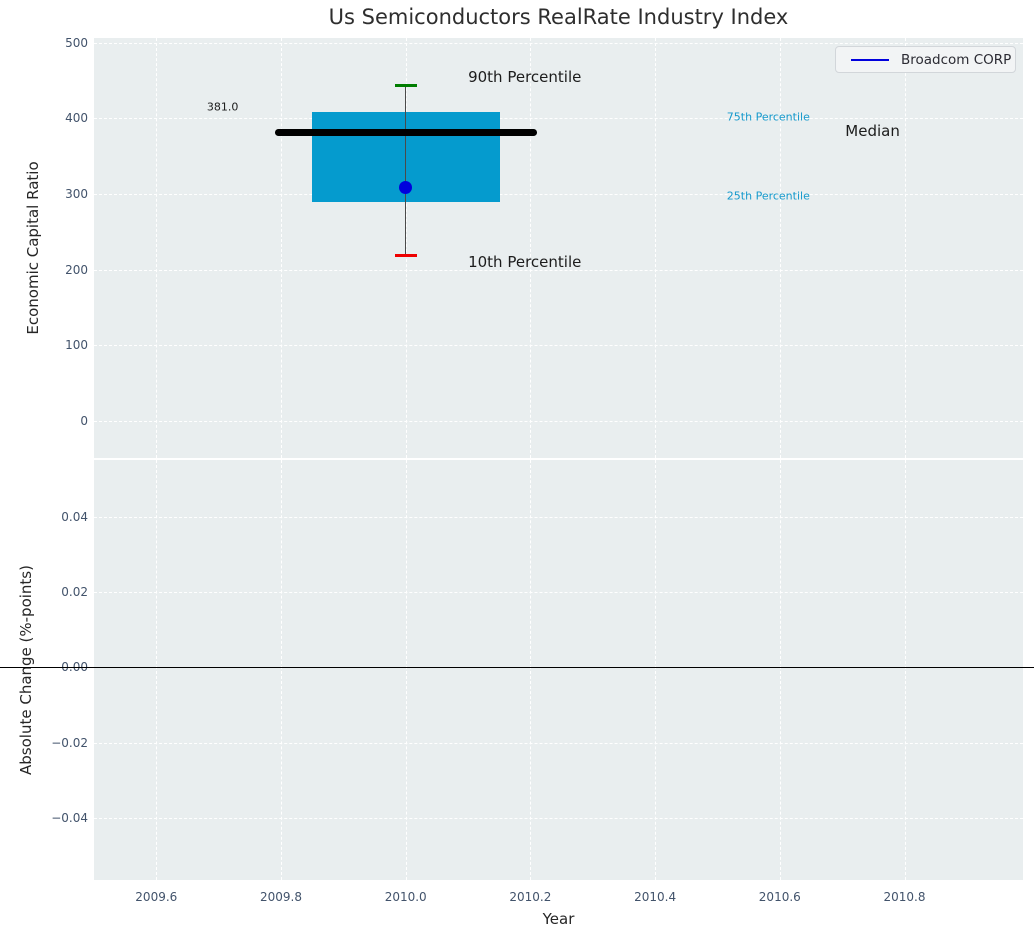 The height and width of the screenshot is (942, 1034). Describe the element at coordinates (525, 262) in the screenshot. I see `annotation: 10th Percentile` at that location.